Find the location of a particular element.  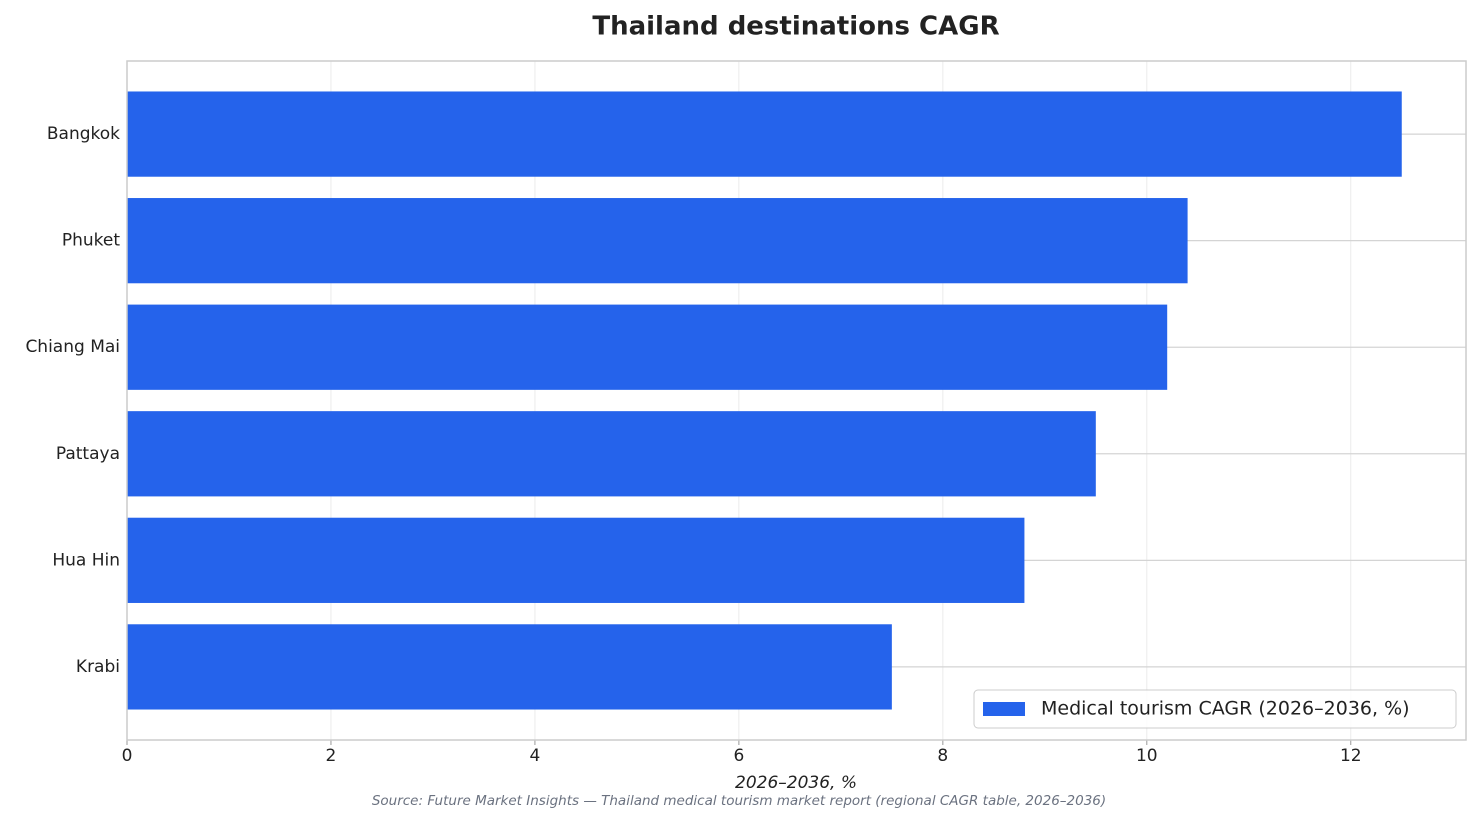

y-tick-label: Hua Hin is located at coordinates (86, 560).